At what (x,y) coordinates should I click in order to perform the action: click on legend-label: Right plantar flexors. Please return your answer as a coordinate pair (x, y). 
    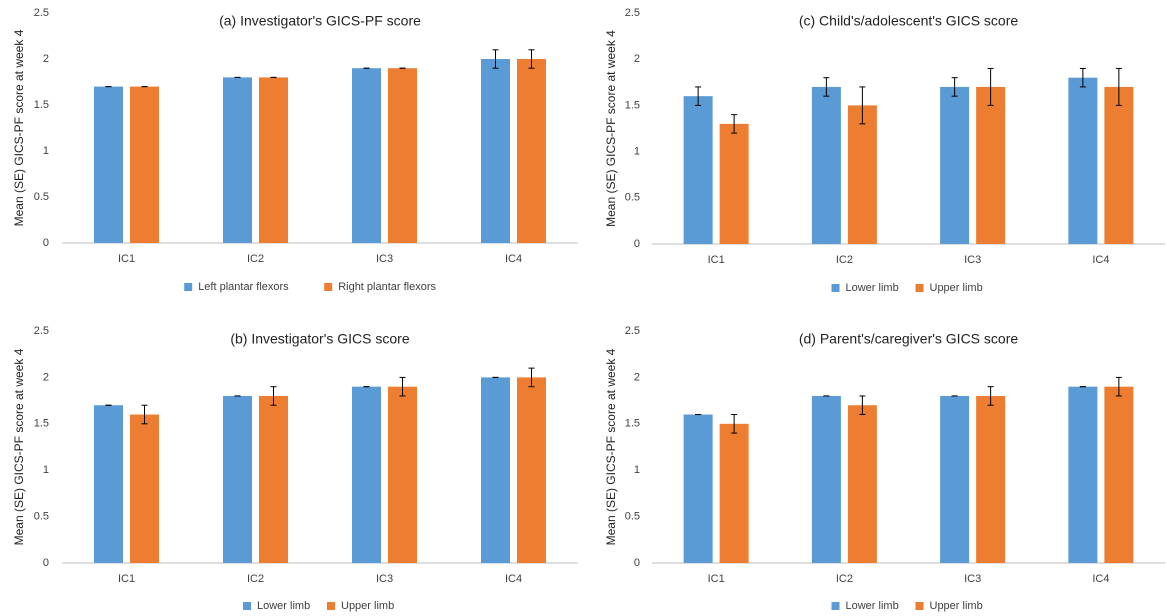
    Looking at the image, I should click on (387, 287).